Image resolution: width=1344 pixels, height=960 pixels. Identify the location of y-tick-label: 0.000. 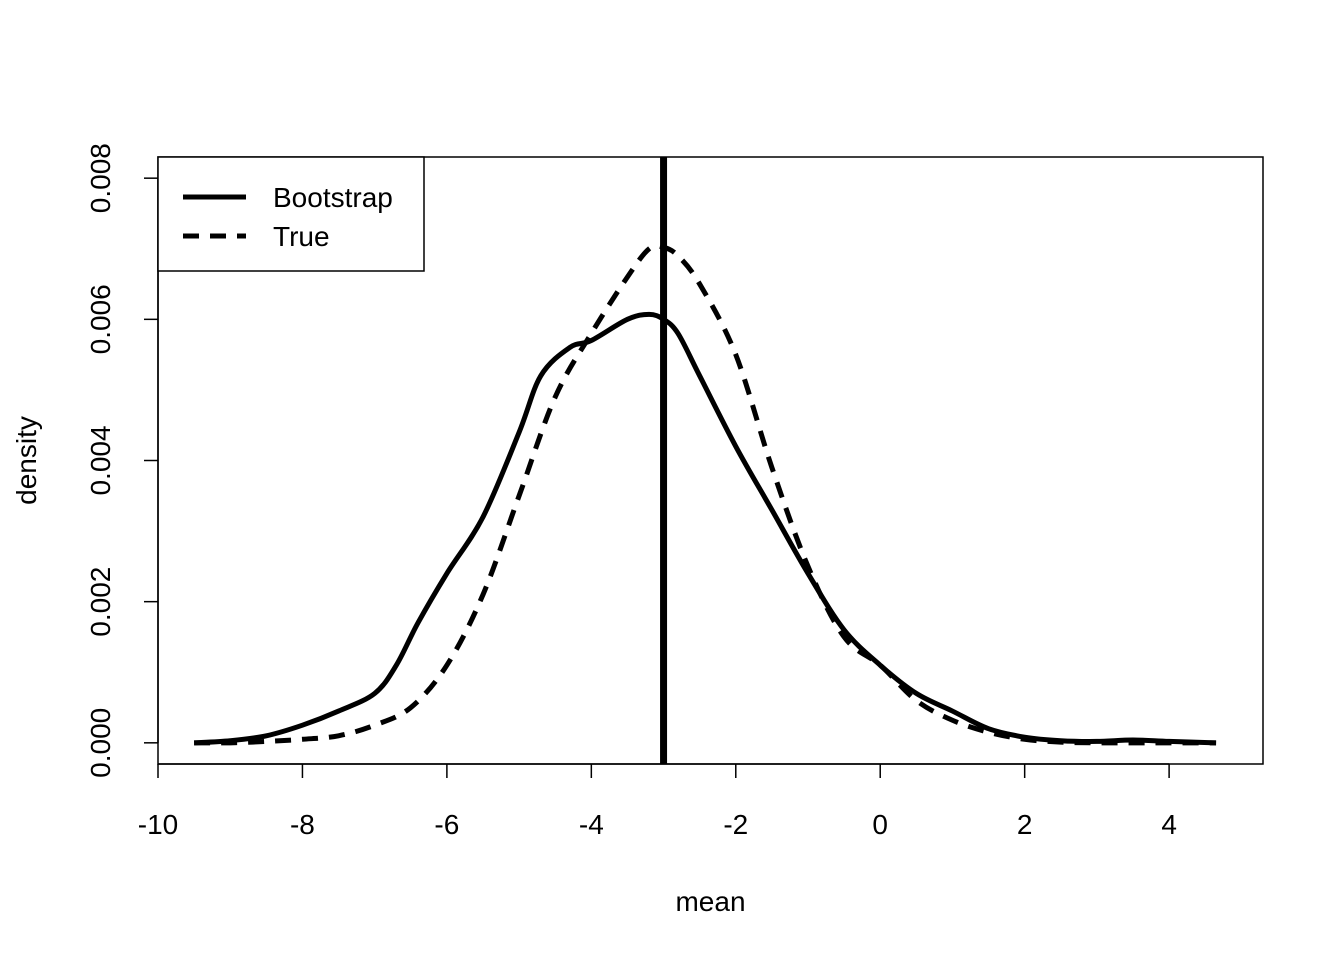
(100, 743).